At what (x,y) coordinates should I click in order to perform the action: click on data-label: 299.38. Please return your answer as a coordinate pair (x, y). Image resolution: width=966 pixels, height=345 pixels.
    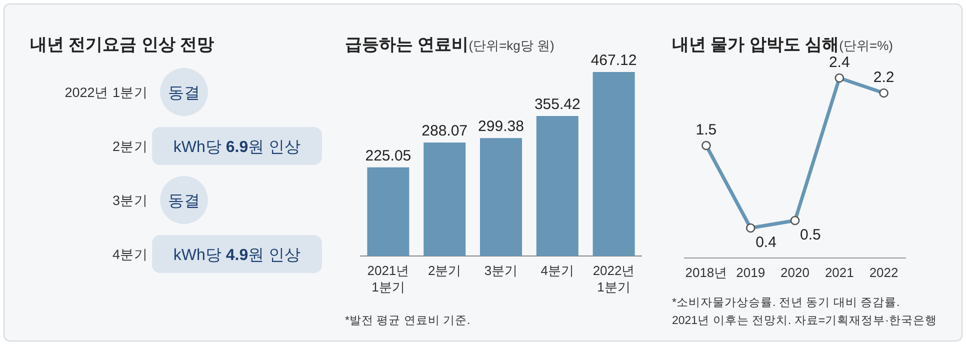
    Looking at the image, I should click on (501, 127).